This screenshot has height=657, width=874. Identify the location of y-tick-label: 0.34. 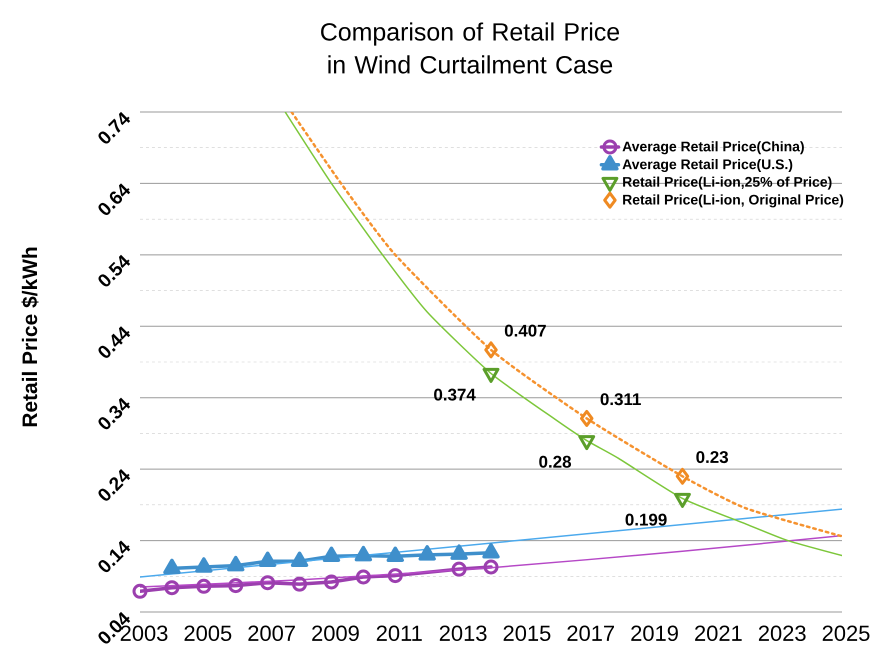
(114, 414).